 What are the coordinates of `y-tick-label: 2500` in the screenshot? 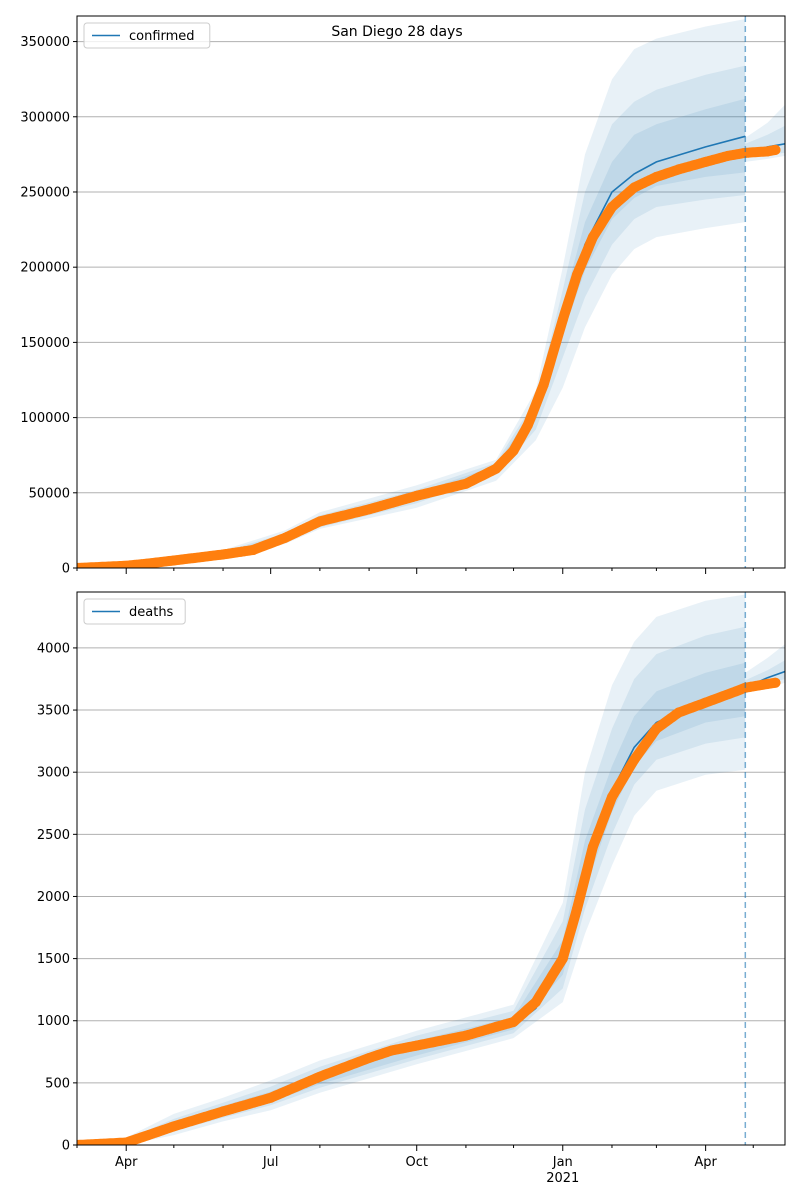 It's located at (53, 835).